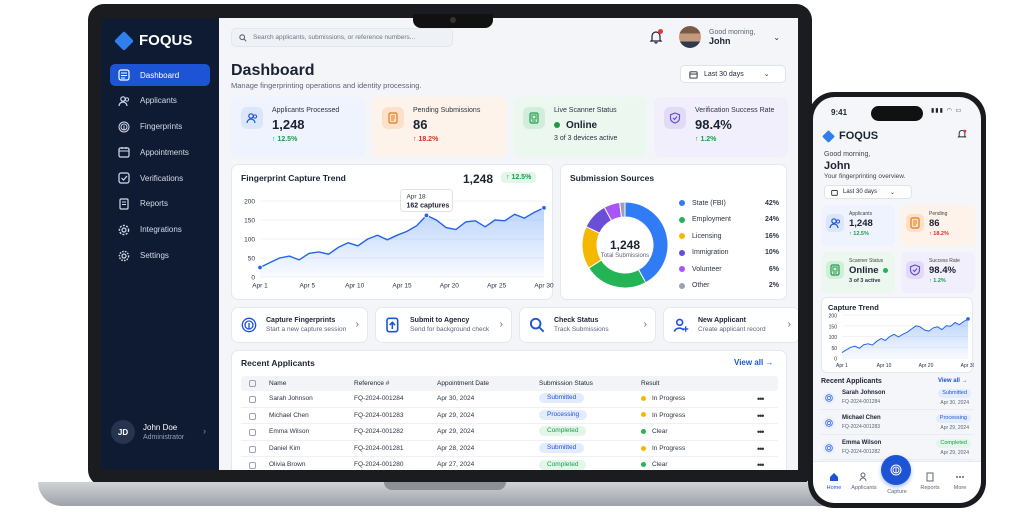 This screenshot has height=512, width=1024. Describe the element at coordinates (897, 492) in the screenshot. I see `tab-capture: Capture` at that location.